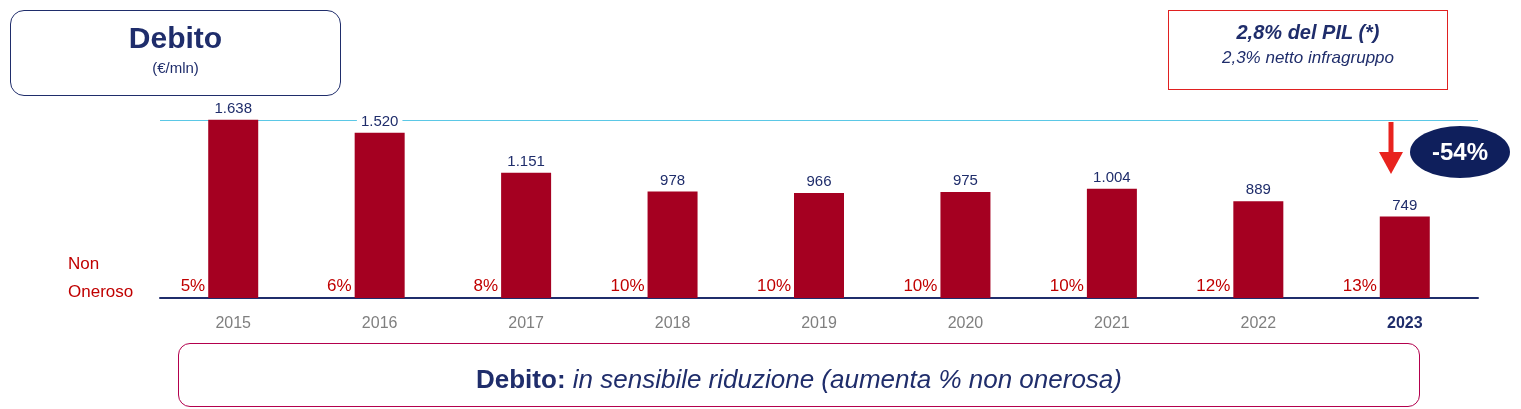  What do you see at coordinates (175, 38) in the screenshot?
I see `chart-title: Debito` at bounding box center [175, 38].